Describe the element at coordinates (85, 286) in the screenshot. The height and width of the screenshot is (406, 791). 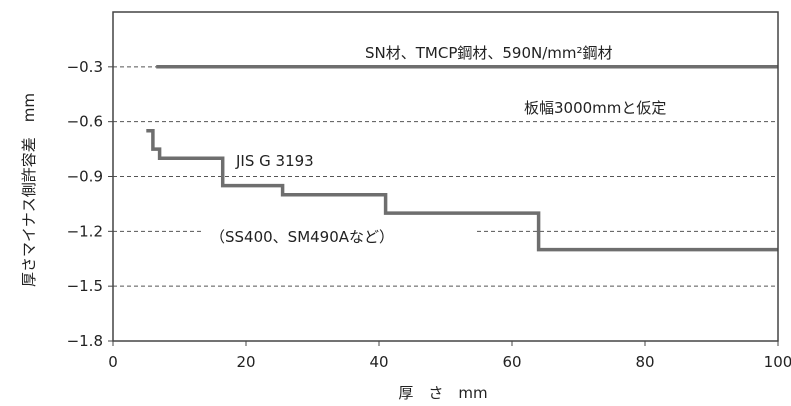
I see `y-tick-label: −1.5` at that location.